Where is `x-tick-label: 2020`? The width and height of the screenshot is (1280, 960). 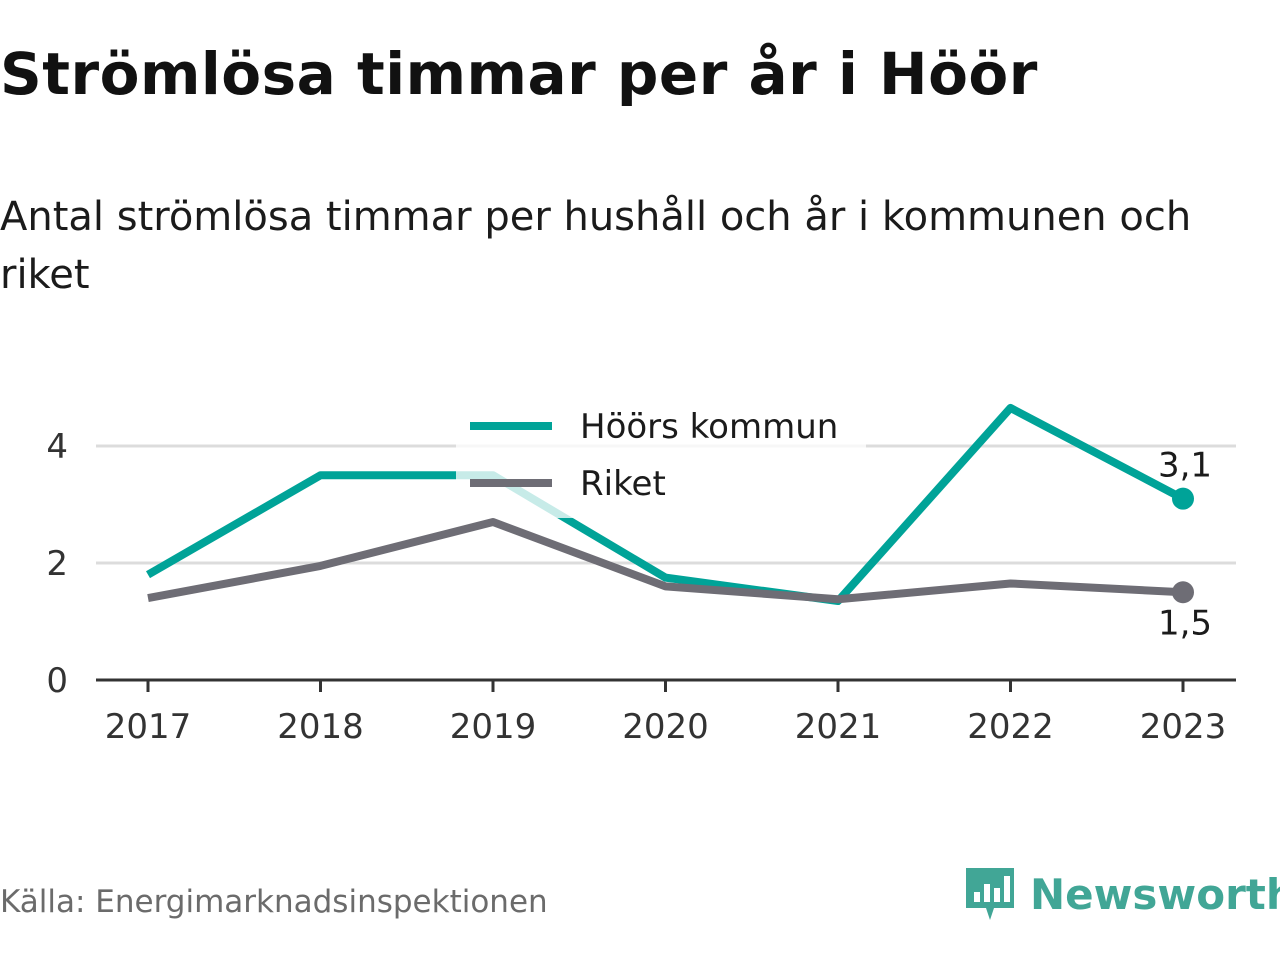
x-tick-label: 2020 is located at coordinates (665, 727).